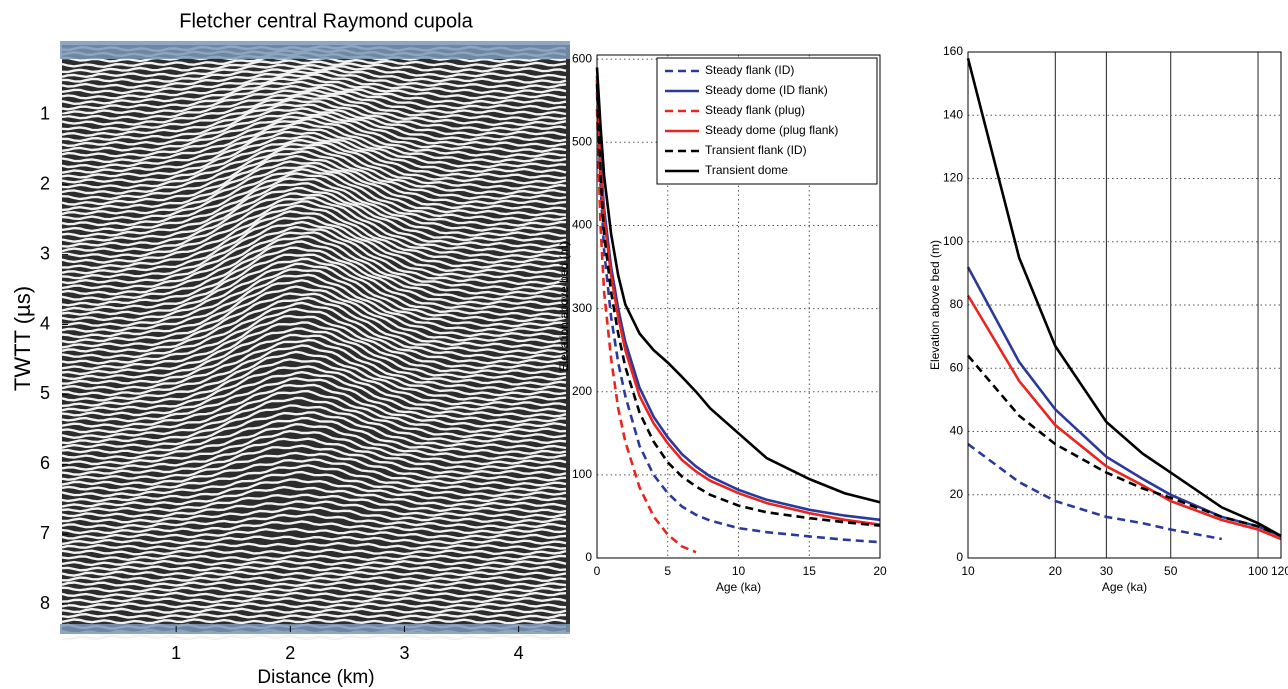 This screenshot has height=689, width=1288. I want to click on y-tick-label: 7, so click(45, 533).